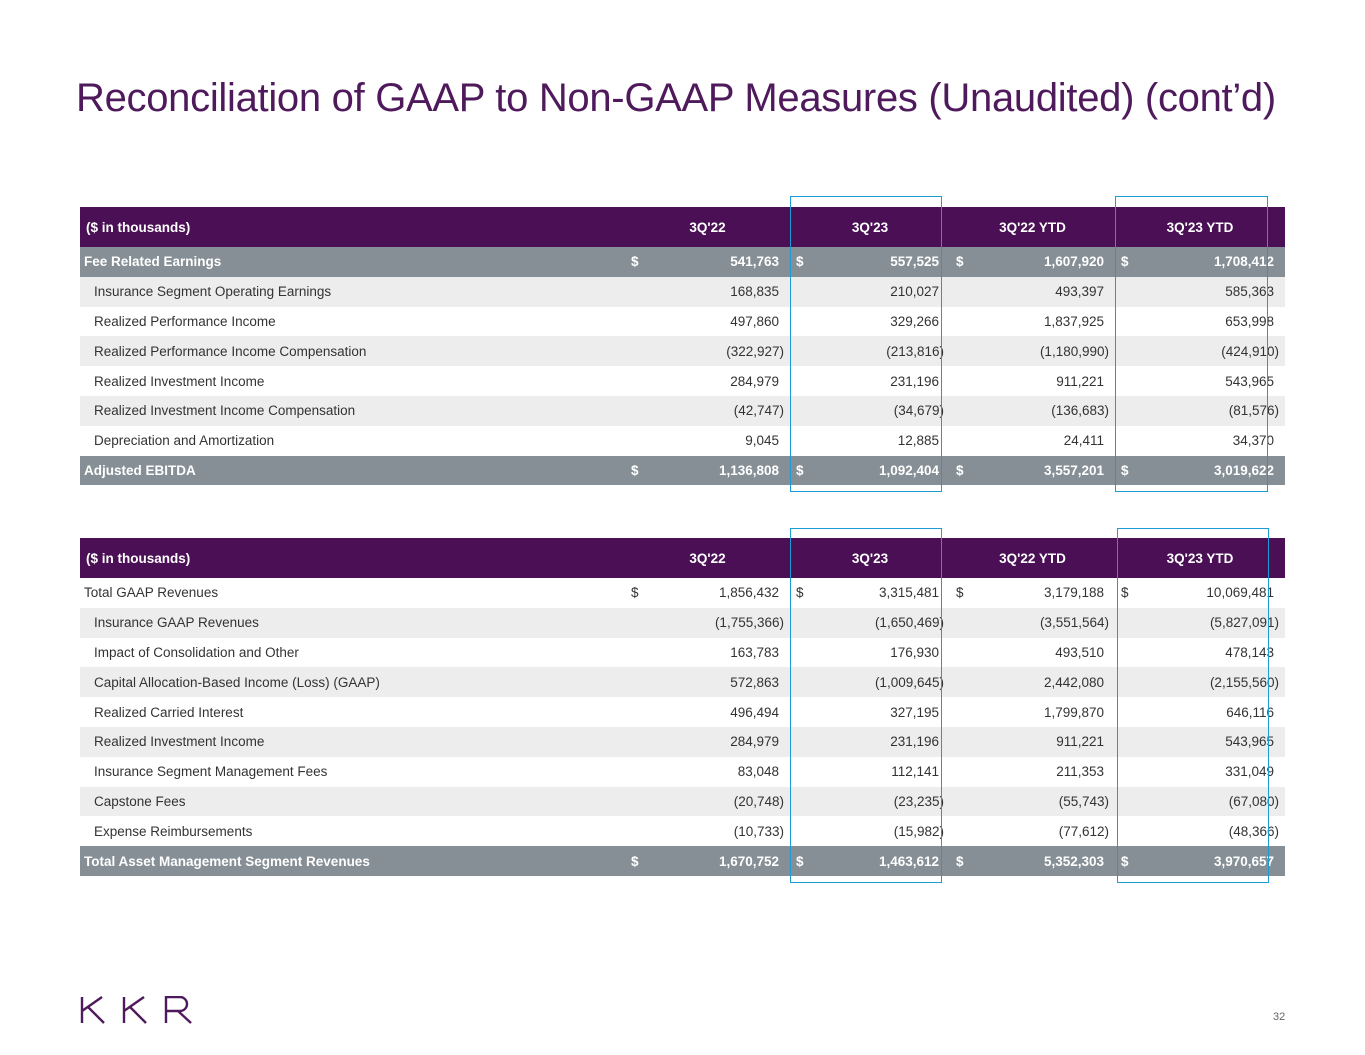  Describe the element at coordinates (1032, 682) in the screenshot. I see `value-cell: 2,442,080` at that location.